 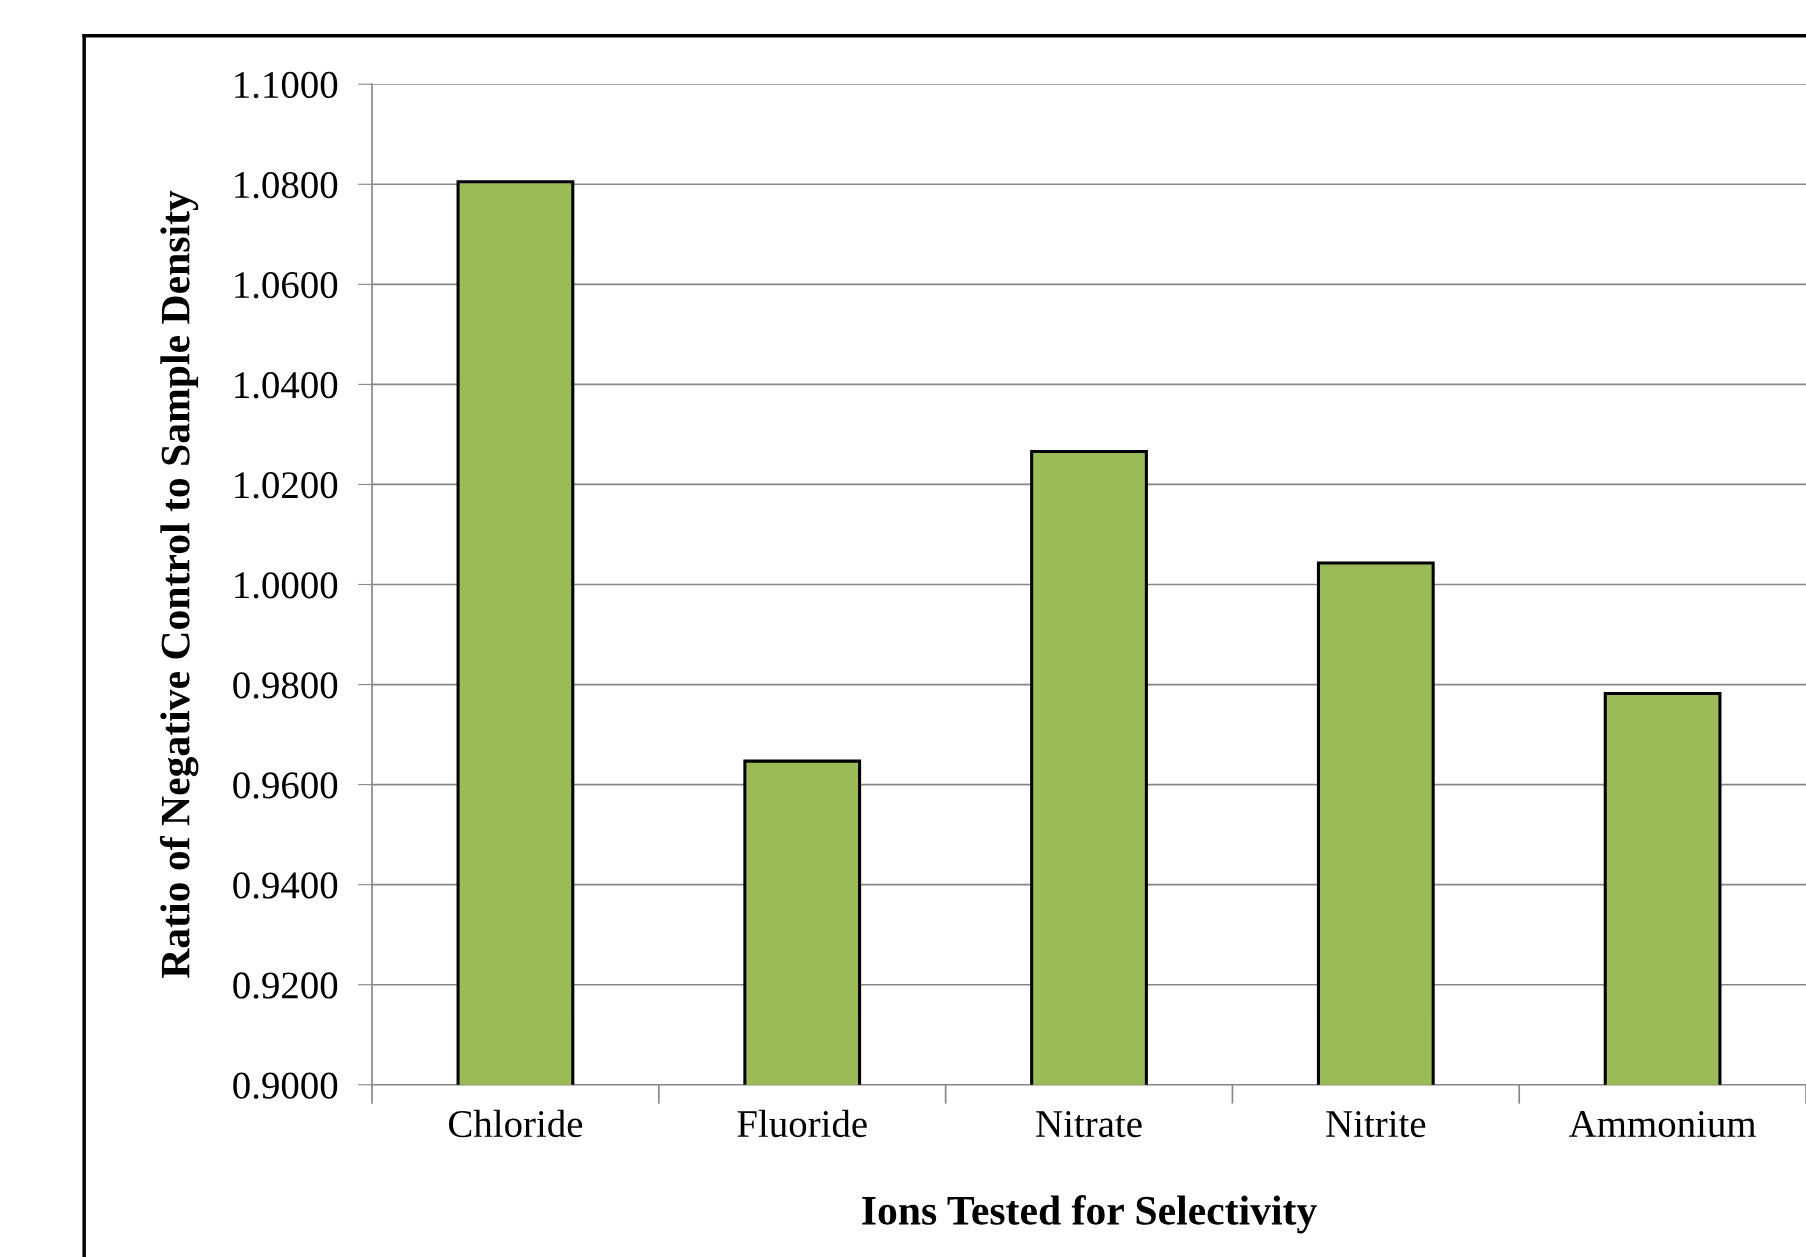 I want to click on x-tick-label: Chloride, so click(x=515, y=1123).